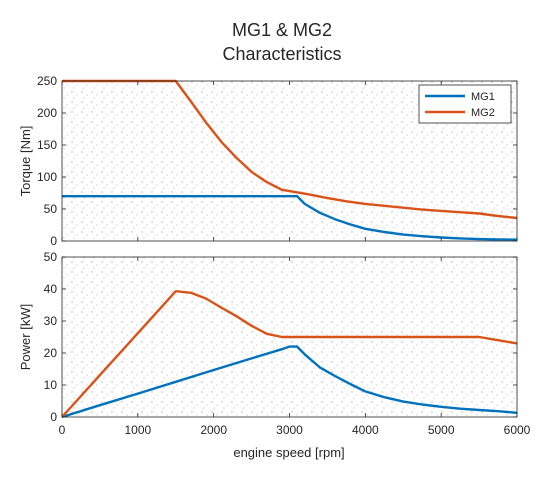  What do you see at coordinates (47, 113) in the screenshot?
I see `y-tick-label: 200` at bounding box center [47, 113].